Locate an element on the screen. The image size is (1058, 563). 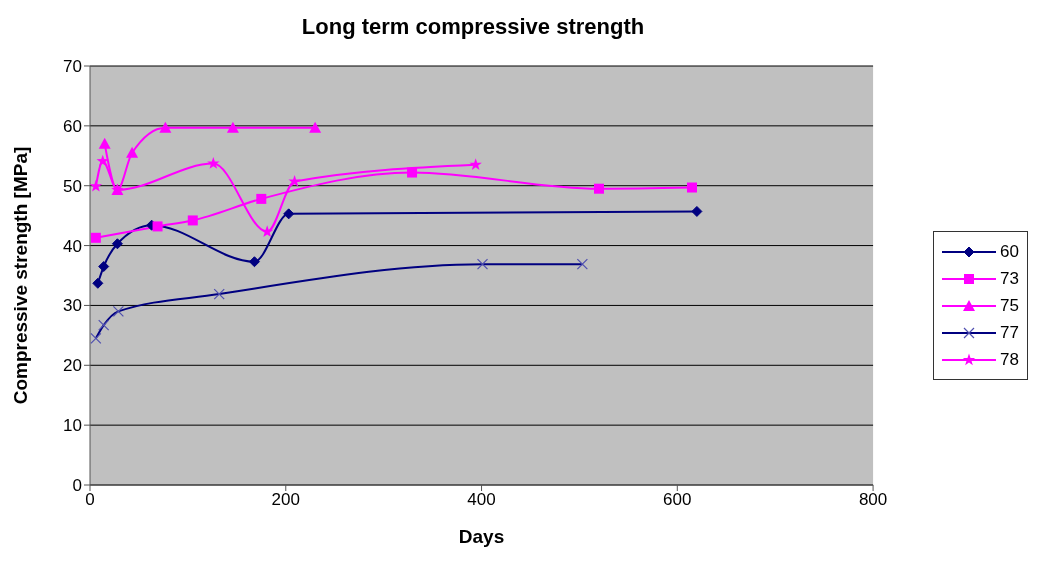
y-tick-label: 70 is located at coordinates (72, 67).